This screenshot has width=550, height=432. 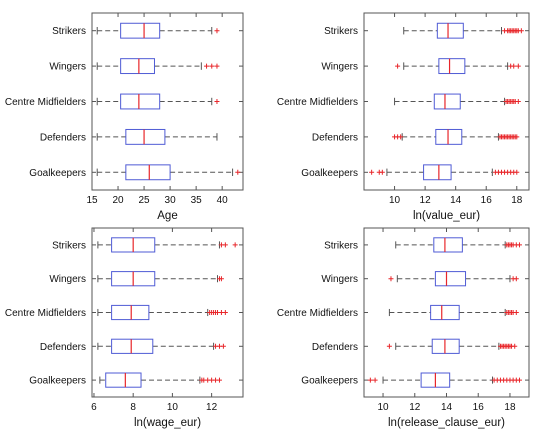 What do you see at coordinates (145, 200) in the screenshot?
I see `x-tick-label: 25` at bounding box center [145, 200].